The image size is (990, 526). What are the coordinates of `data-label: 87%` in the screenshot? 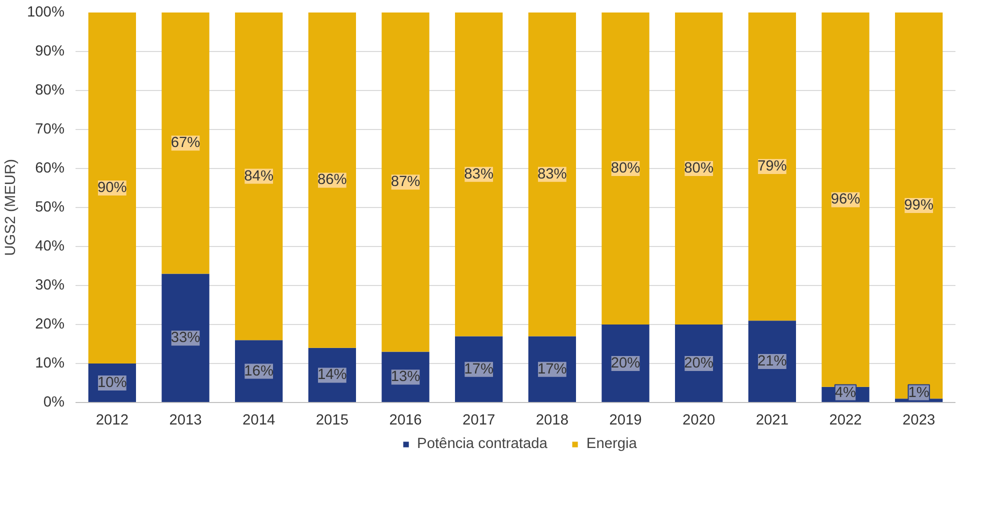 It's located at (405, 182).